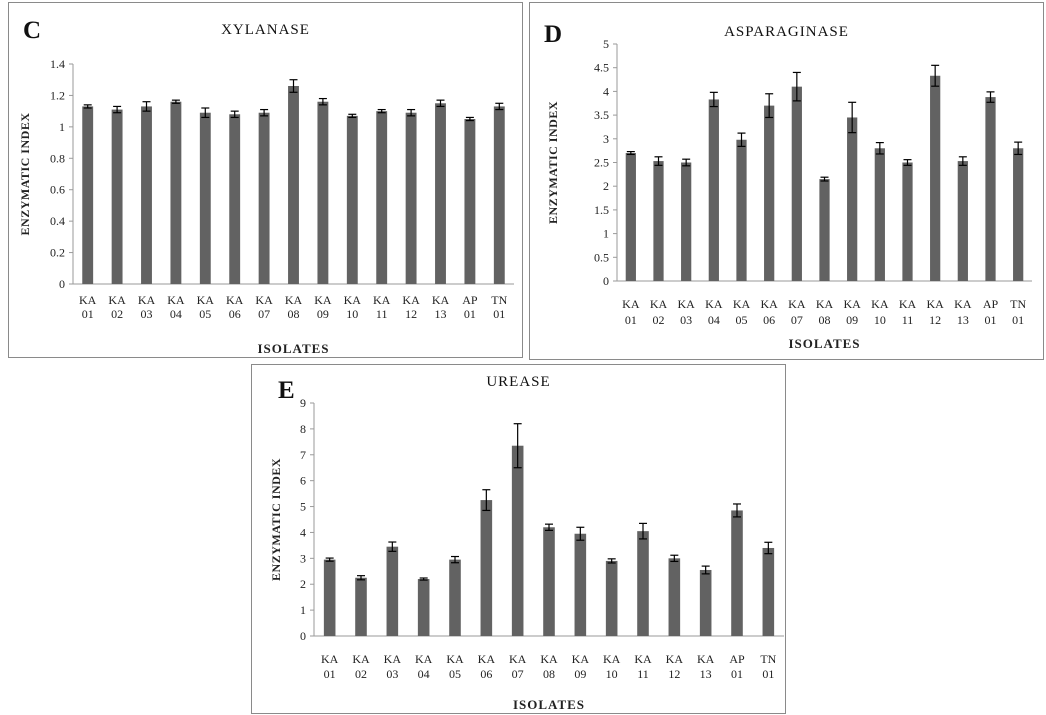 The height and width of the screenshot is (715, 1046). What do you see at coordinates (147, 314) in the screenshot?
I see `x-tick-label: 03` at bounding box center [147, 314].